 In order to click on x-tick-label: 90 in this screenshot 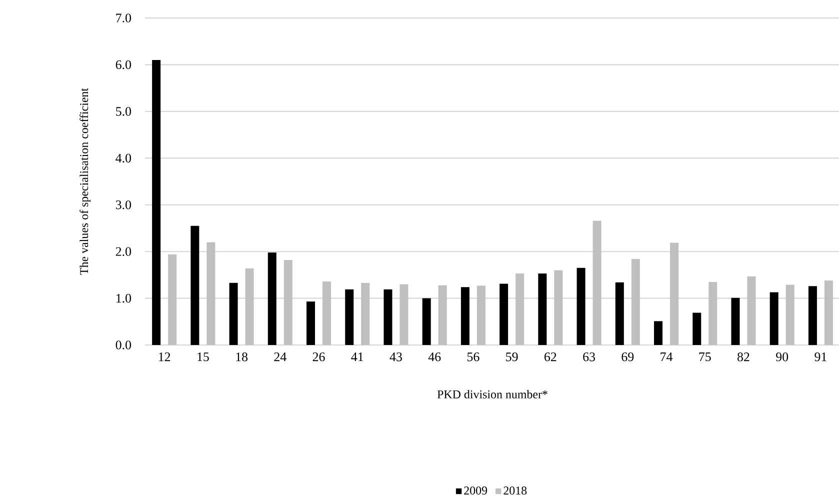, I will do `click(782, 357)`.